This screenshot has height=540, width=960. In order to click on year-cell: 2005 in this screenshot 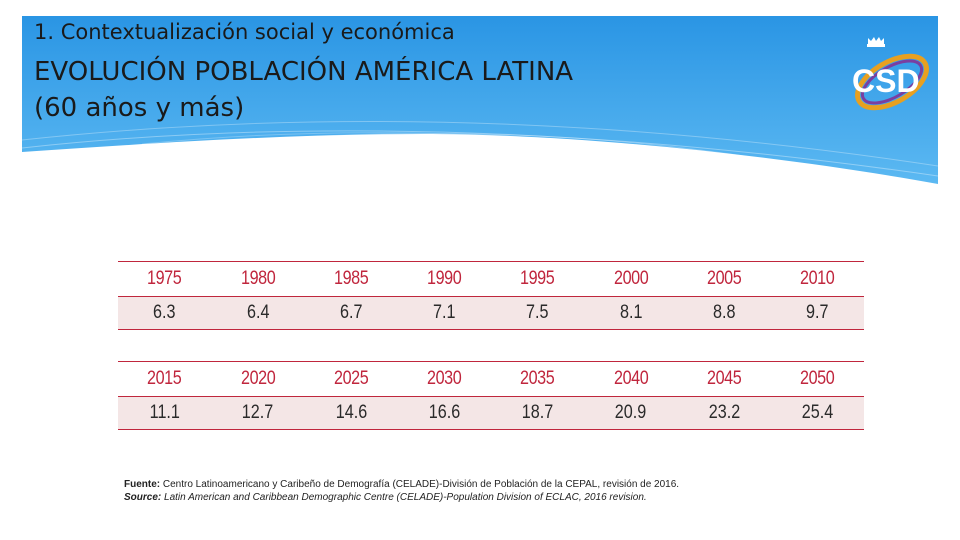, I will do `click(724, 279)`.